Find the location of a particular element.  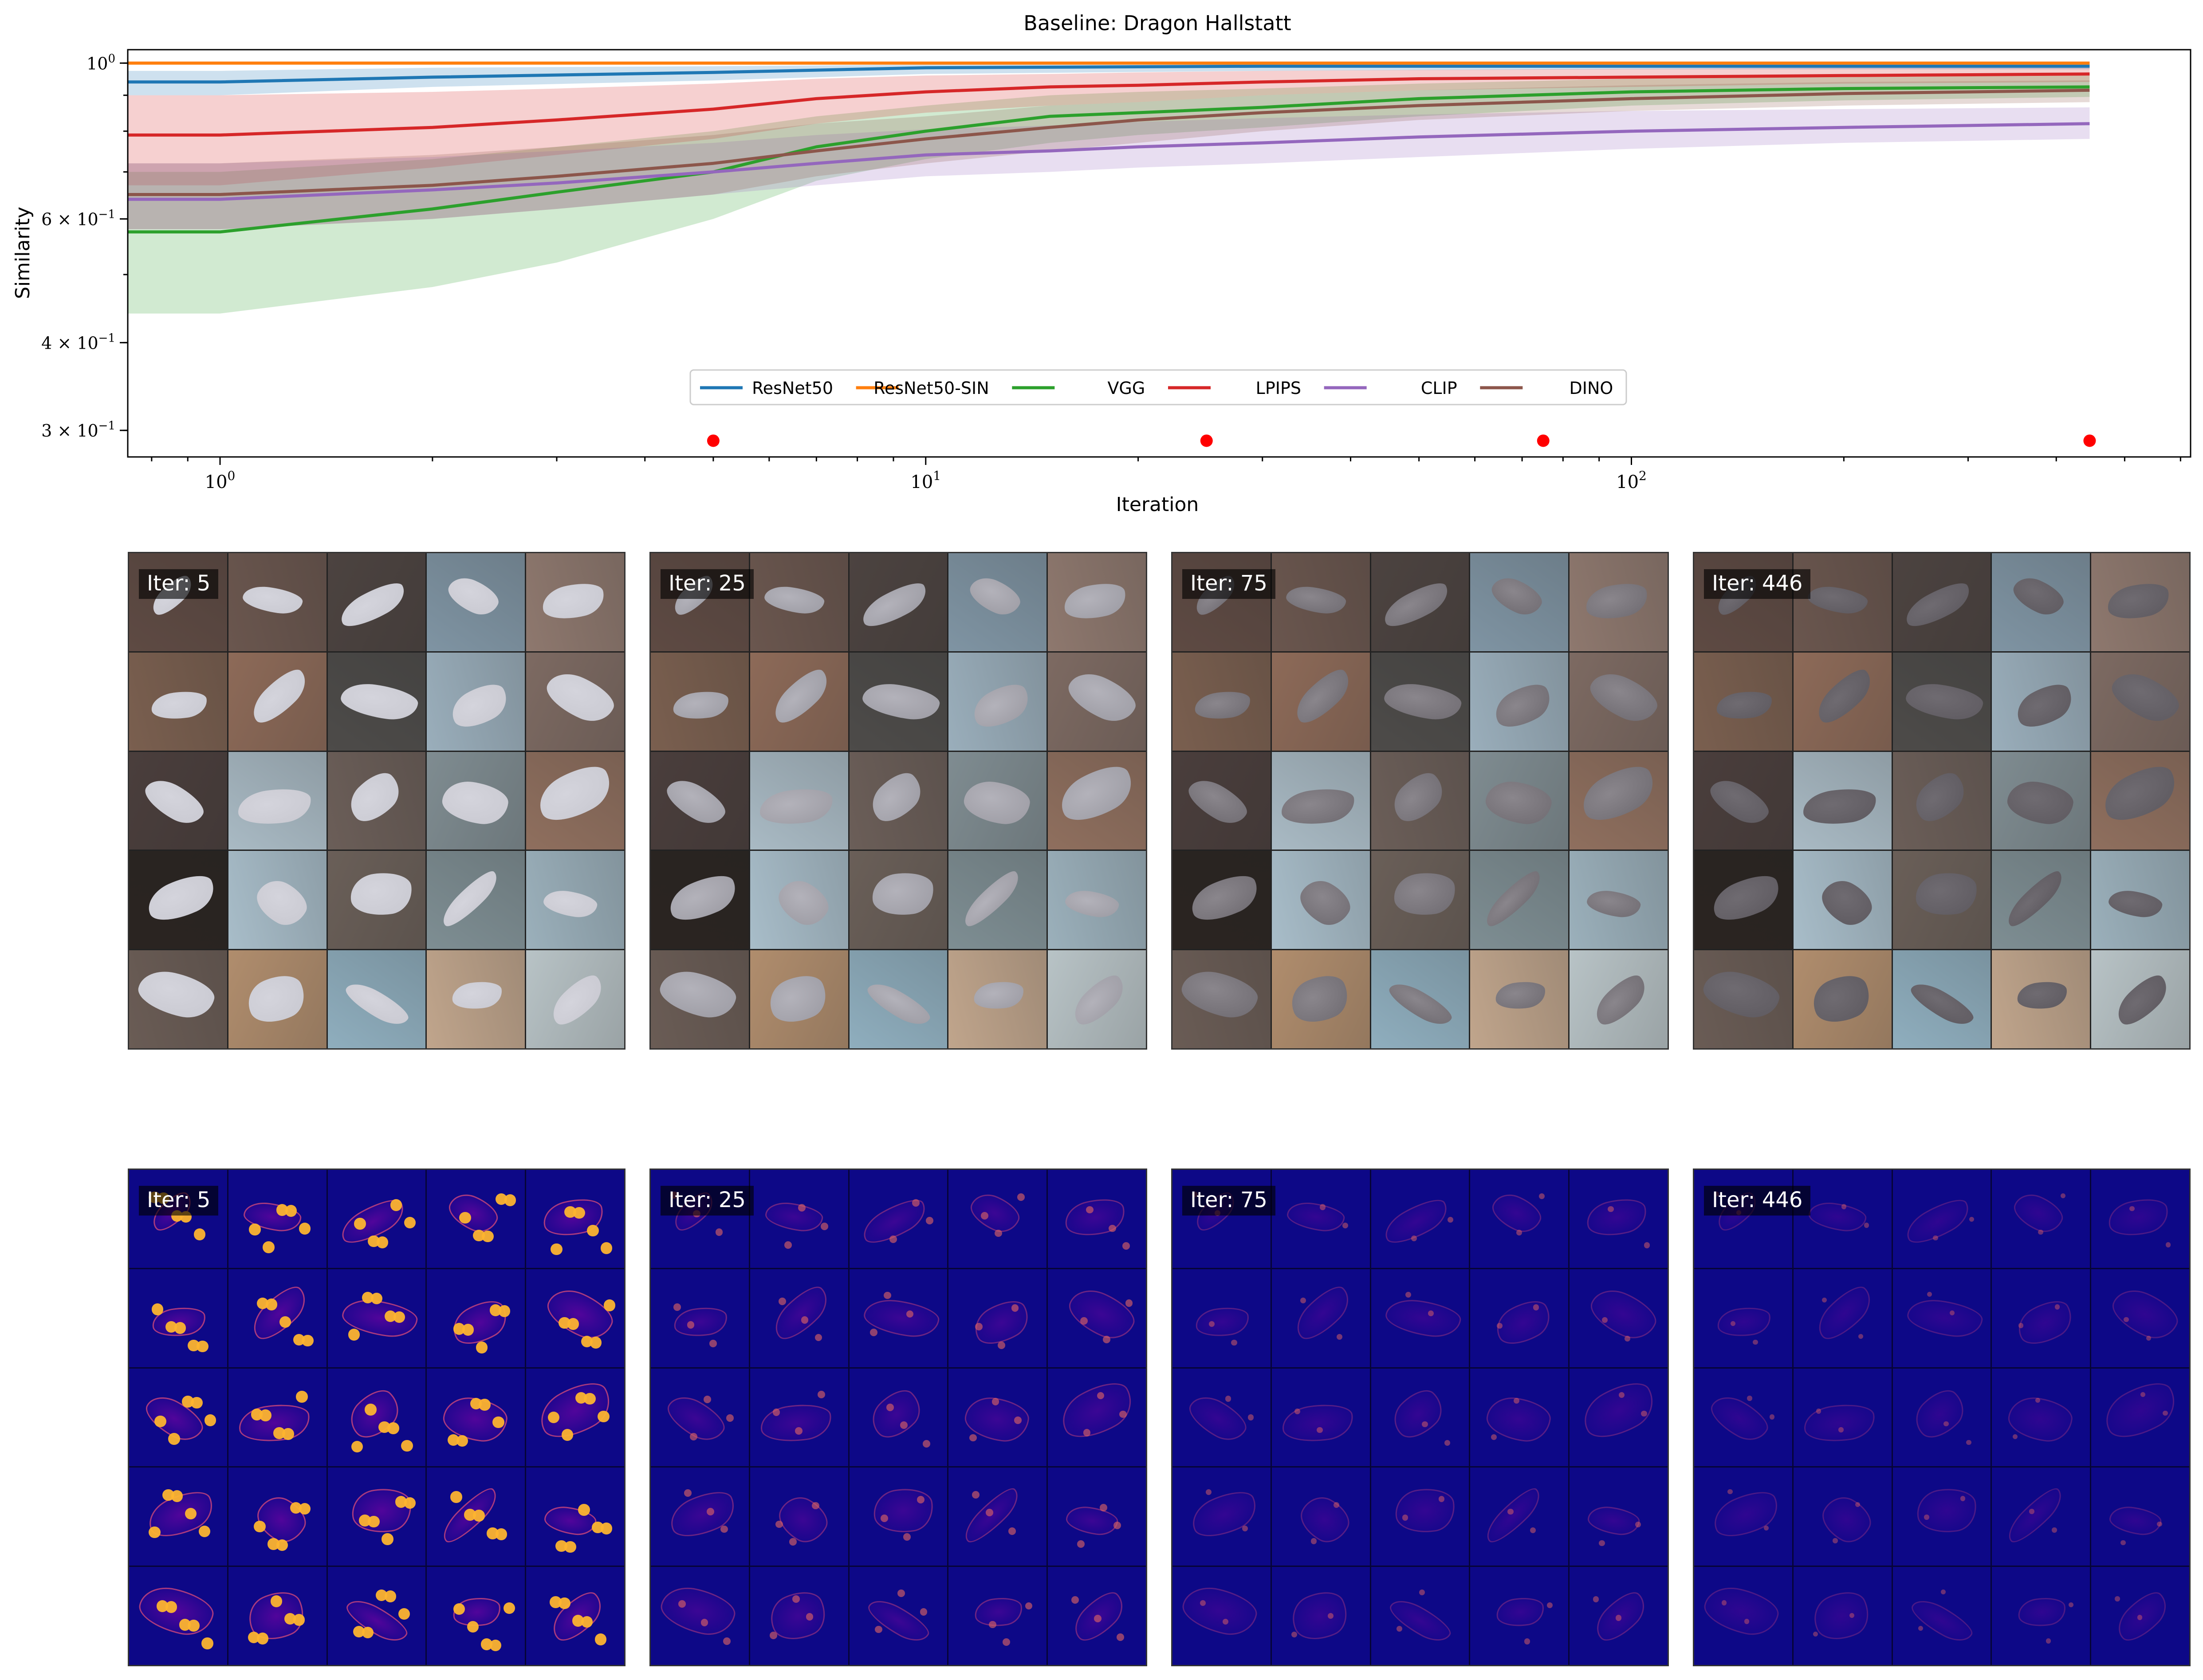

band-dino is located at coordinates (1109, 154).